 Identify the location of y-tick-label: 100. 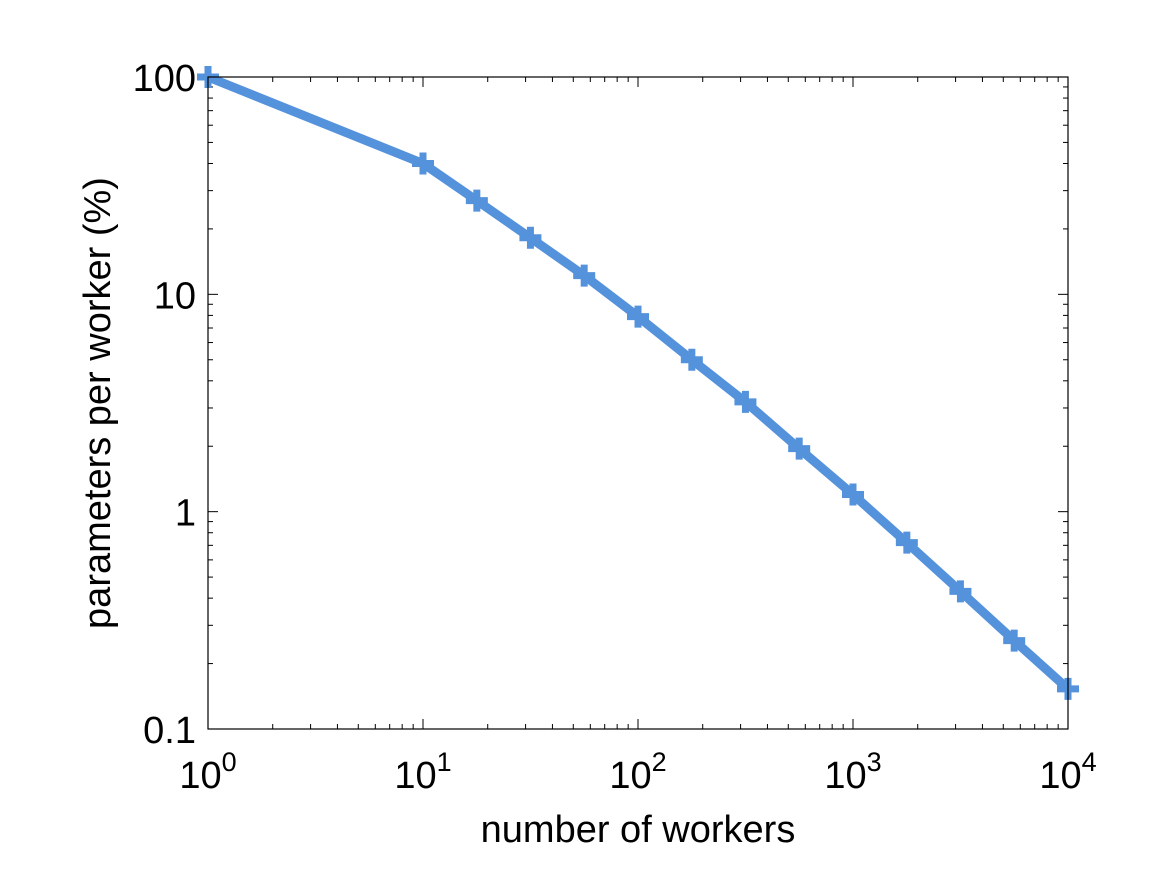
(164, 79).